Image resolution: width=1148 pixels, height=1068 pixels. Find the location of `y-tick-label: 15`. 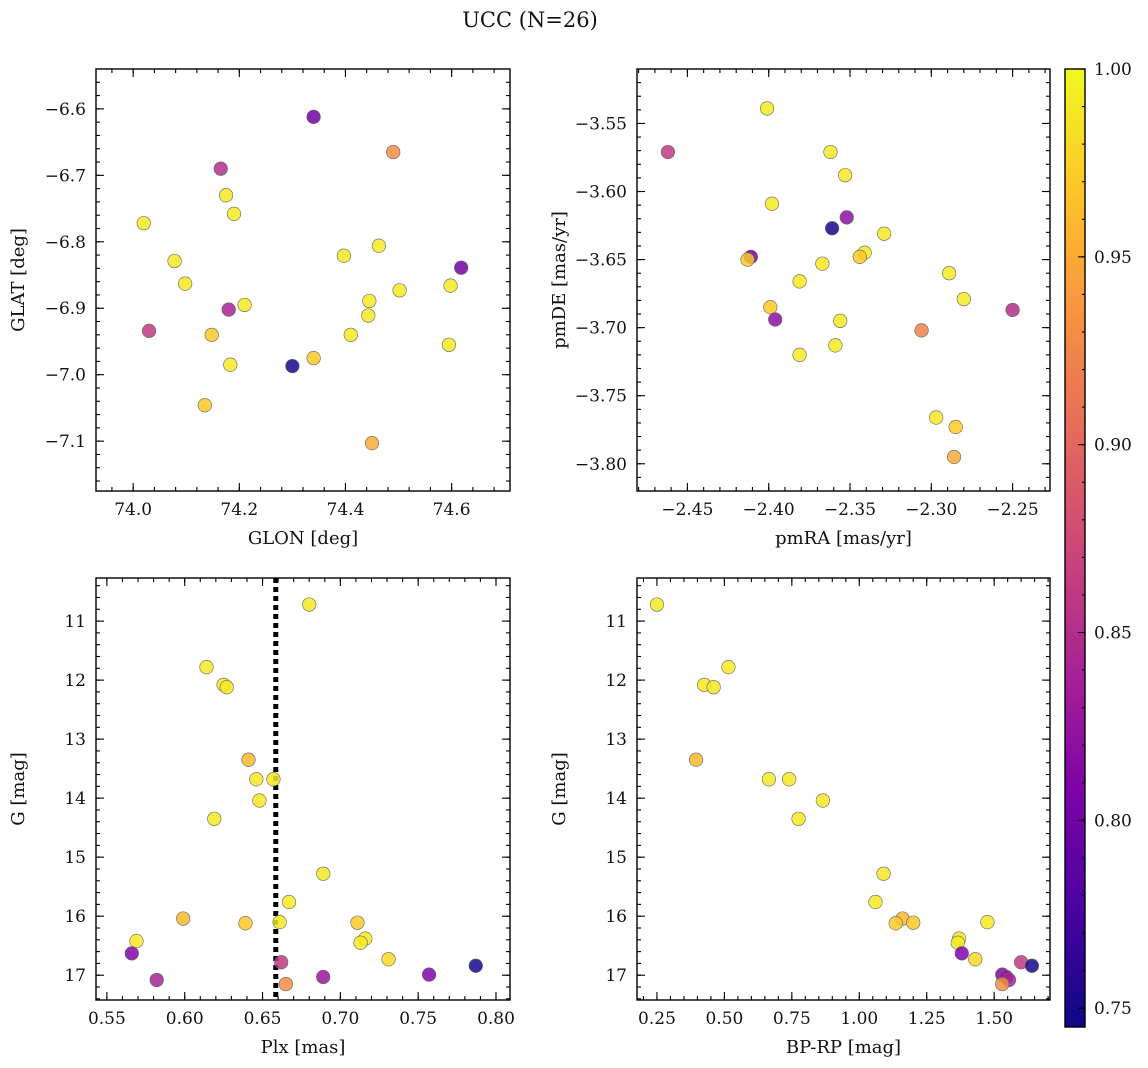

y-tick-label: 15 is located at coordinates (616, 858).